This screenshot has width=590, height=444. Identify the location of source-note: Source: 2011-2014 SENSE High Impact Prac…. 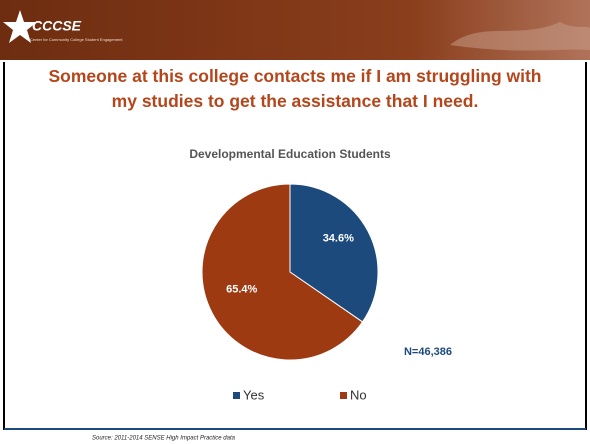
(164, 439).